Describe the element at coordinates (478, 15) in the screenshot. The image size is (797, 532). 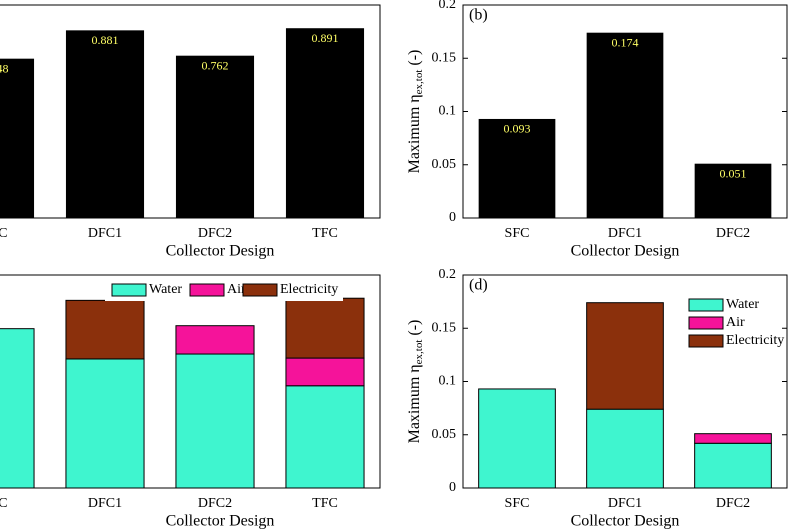
I see `panel-label: (b)` at that location.